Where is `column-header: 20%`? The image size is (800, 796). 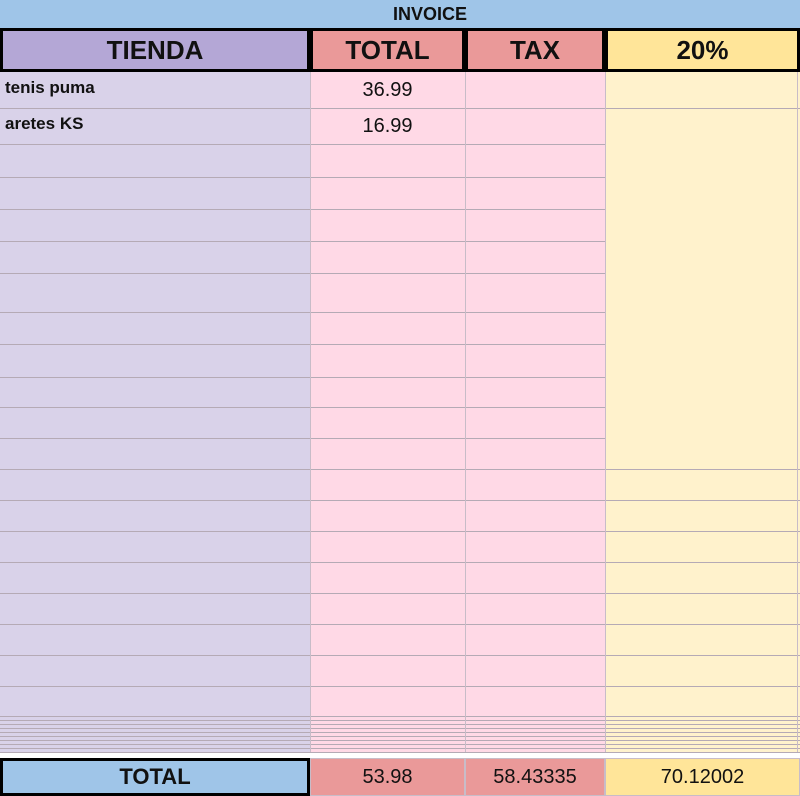
column-header: 20% is located at coordinates (702, 50).